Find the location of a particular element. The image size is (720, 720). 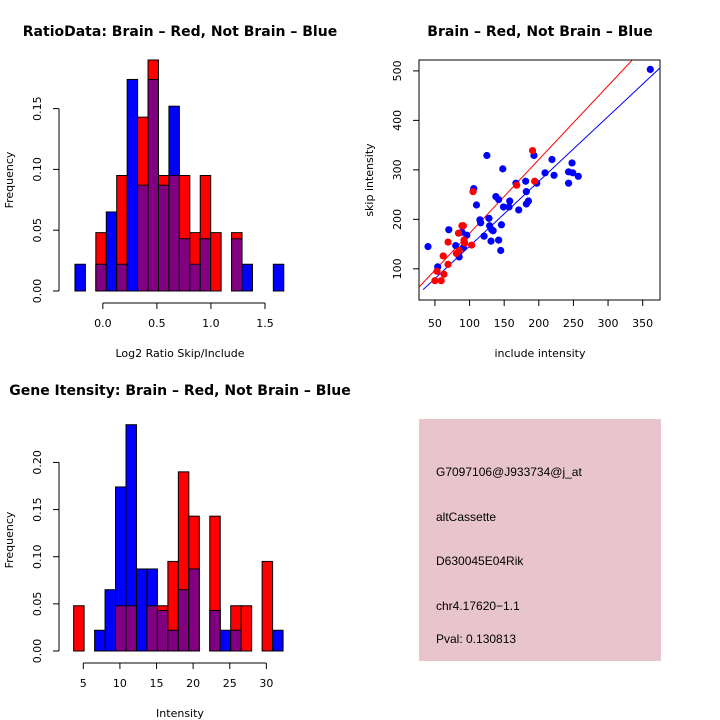

intensity-scatter-ylabel: skip intensity is located at coordinates (369, 180).